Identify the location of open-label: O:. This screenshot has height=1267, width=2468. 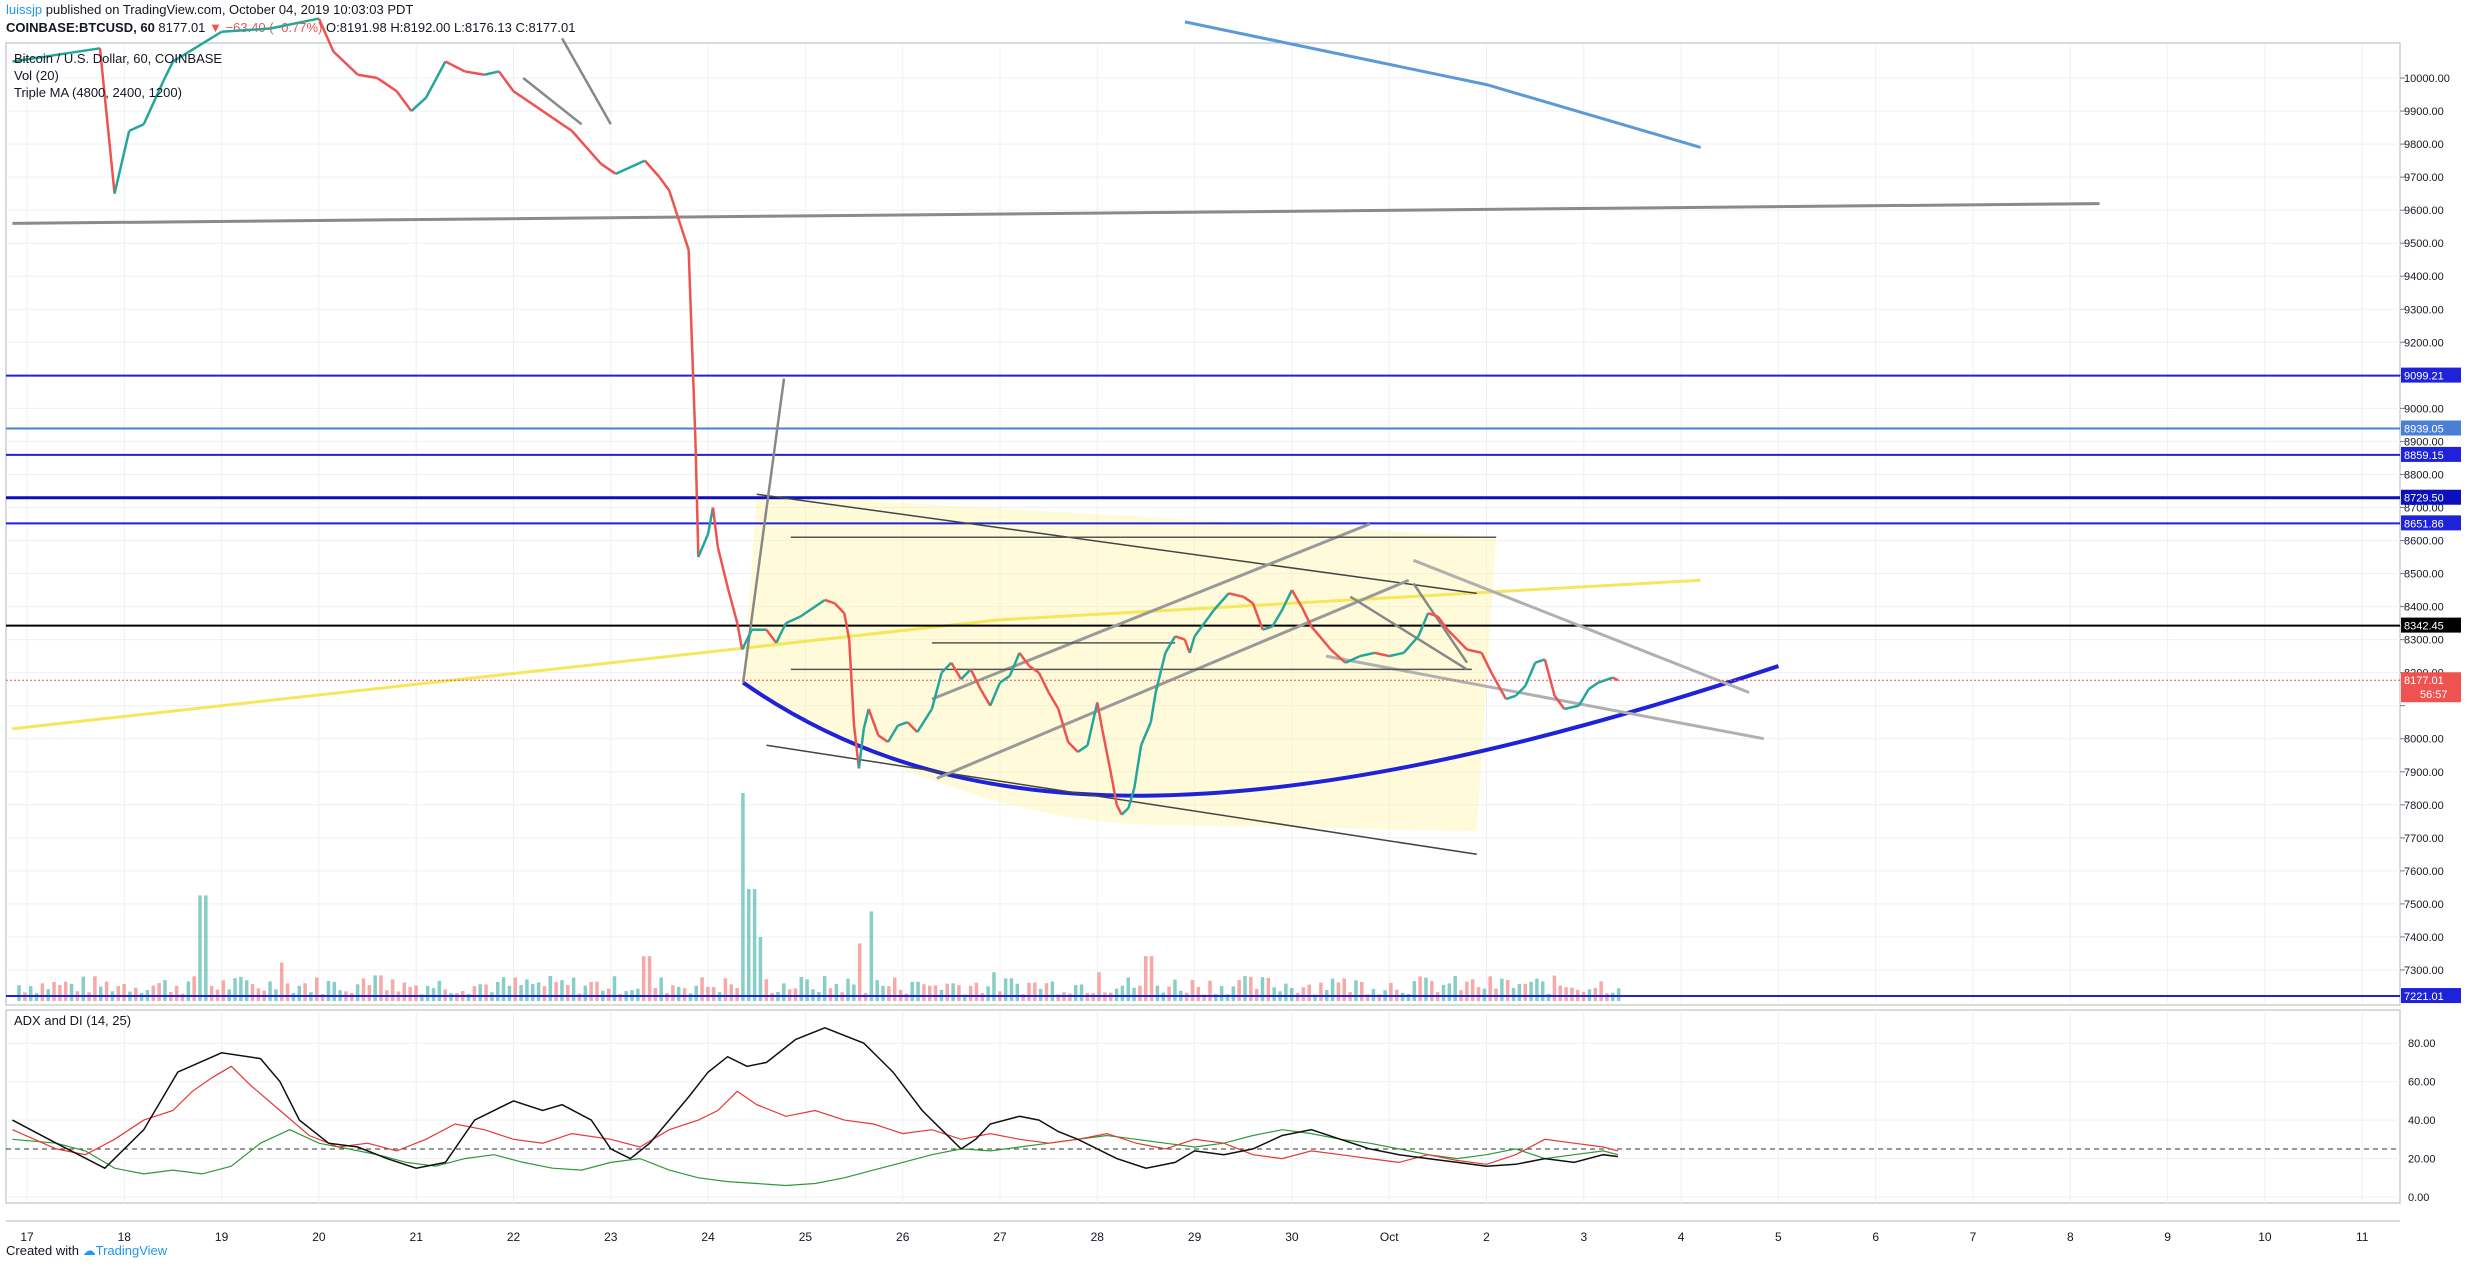
(333, 27).